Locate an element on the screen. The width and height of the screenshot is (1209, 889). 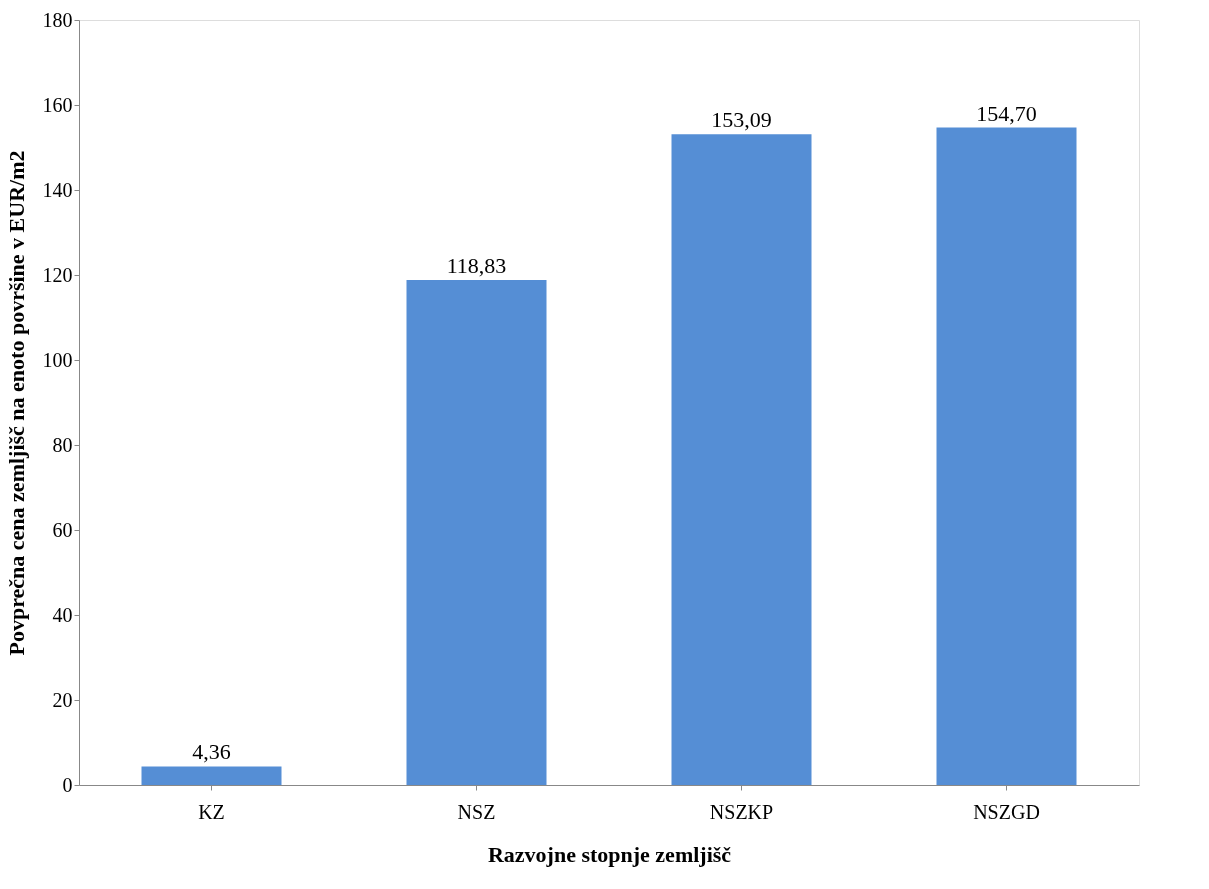
x-tick-label: NSZ is located at coordinates (476, 811).